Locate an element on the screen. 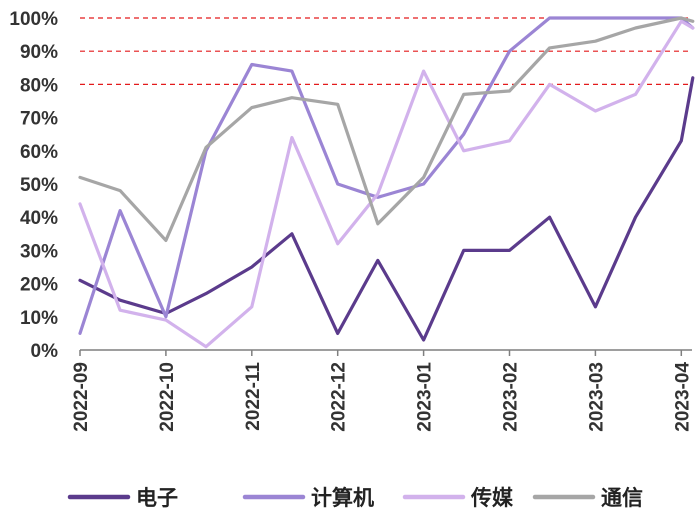  y-tick-label: 70% is located at coordinates (39, 119).